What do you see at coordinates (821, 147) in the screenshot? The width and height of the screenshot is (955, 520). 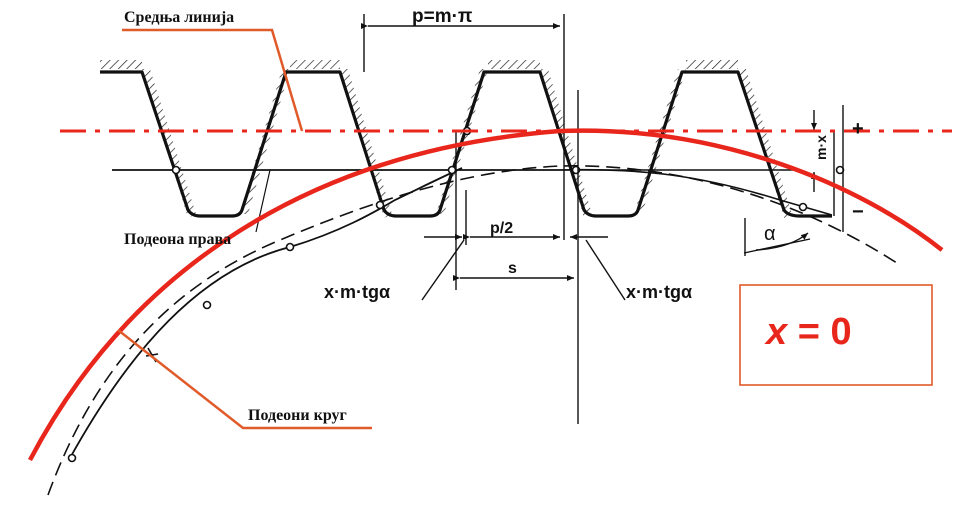 I see `profile-shift-label: m·x` at bounding box center [821, 147].